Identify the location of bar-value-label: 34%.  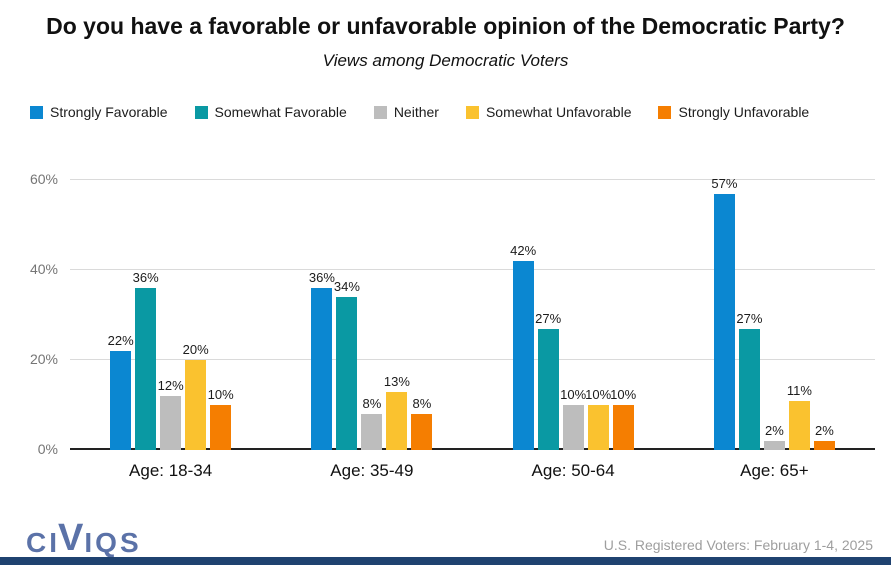
(346, 286).